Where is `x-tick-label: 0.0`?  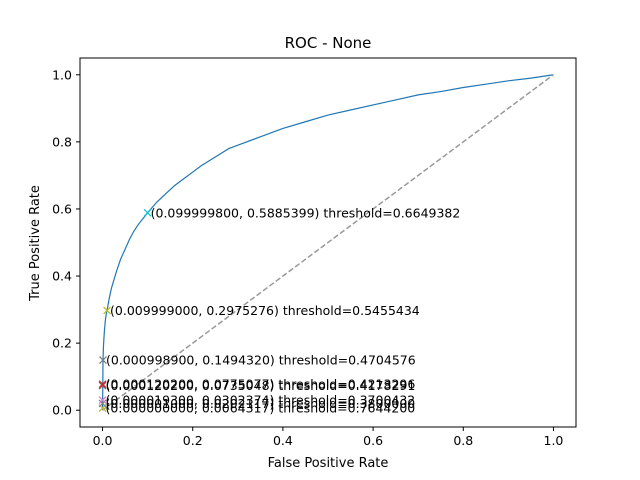 x-tick-label: 0.0 is located at coordinates (103, 440).